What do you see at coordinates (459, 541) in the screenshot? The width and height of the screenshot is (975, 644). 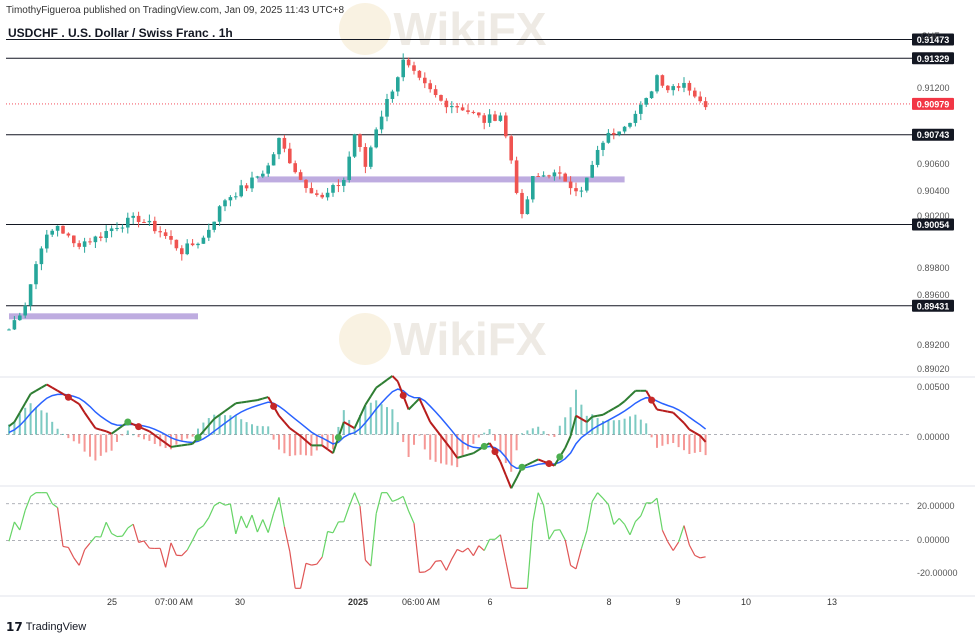 I see `oscillator-panel` at bounding box center [459, 541].